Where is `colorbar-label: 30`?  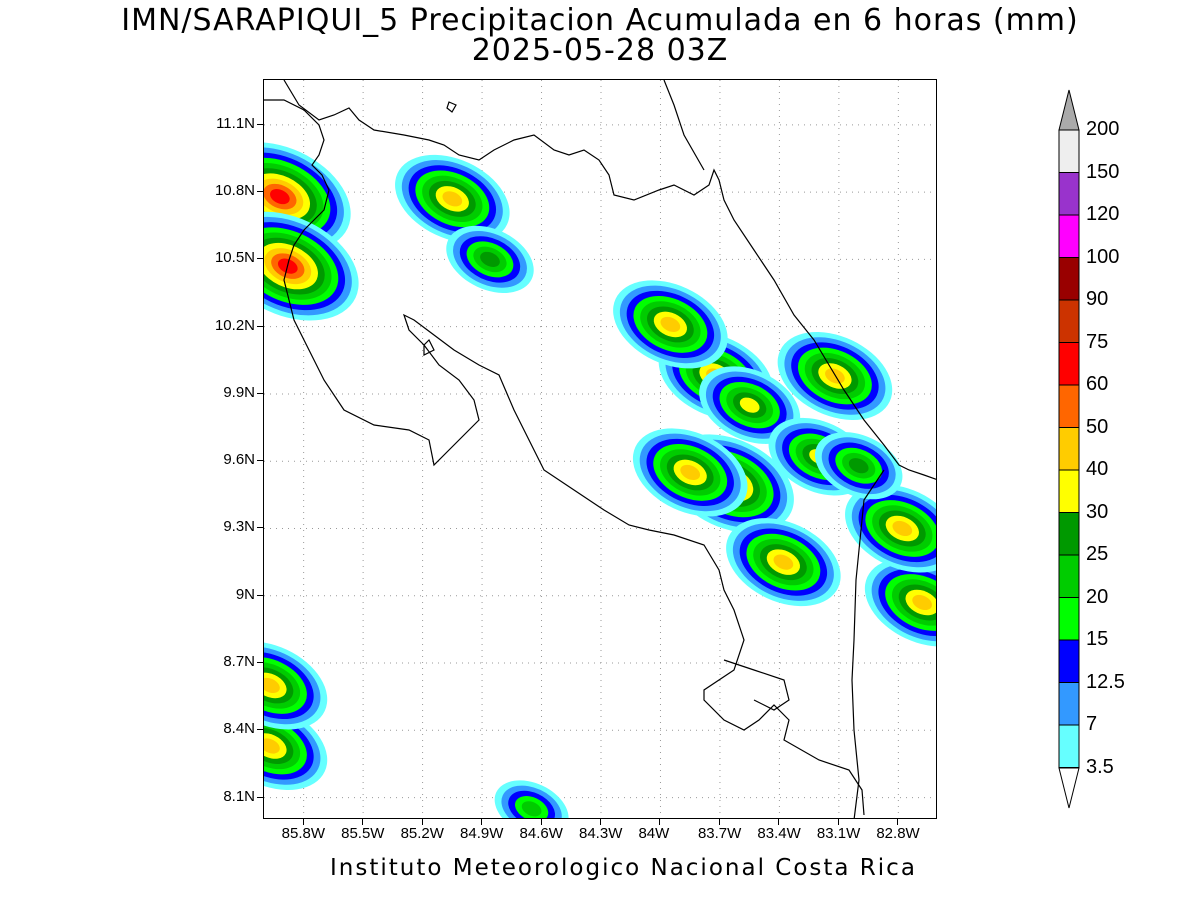 colorbar-label: 30 is located at coordinates (1097, 511).